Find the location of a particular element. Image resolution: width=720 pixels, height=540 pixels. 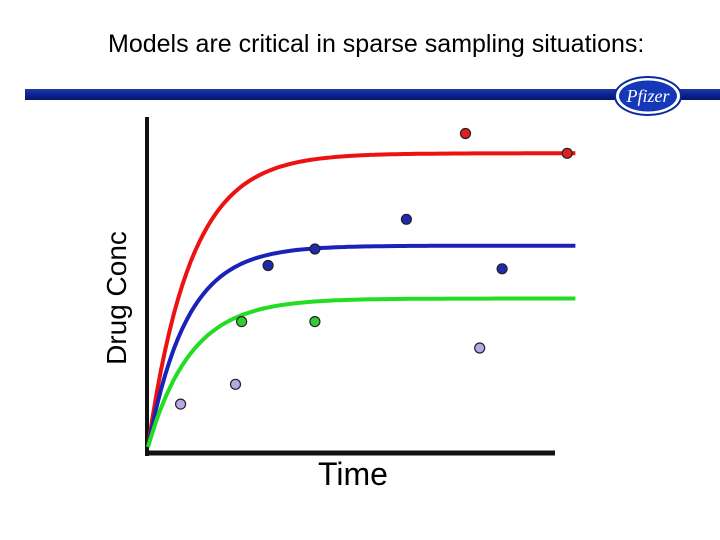

y-axis-label: Drug Conc is located at coordinates (116, 298).